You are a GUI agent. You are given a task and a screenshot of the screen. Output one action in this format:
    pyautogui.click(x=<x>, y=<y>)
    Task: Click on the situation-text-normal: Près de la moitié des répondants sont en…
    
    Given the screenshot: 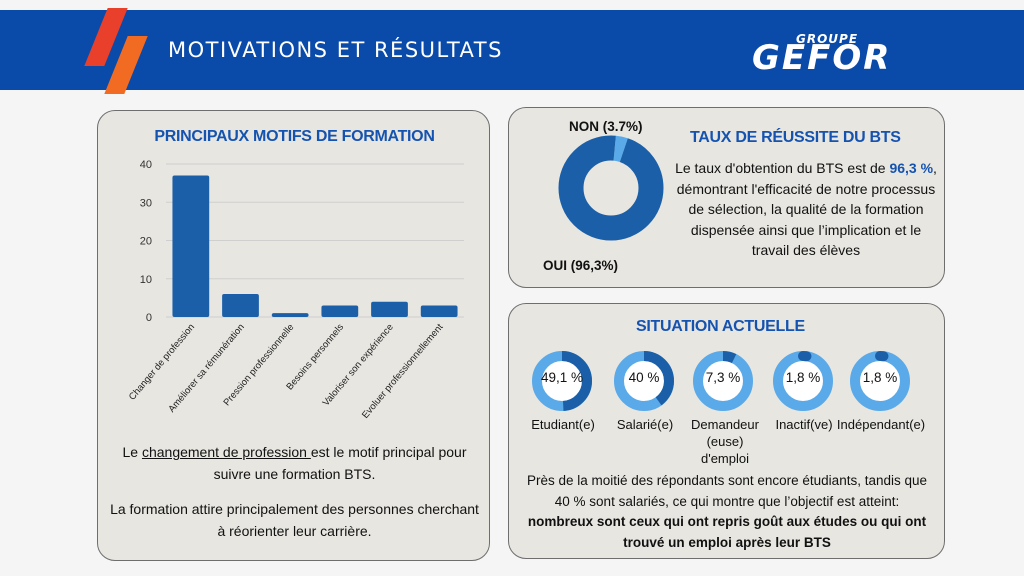 What is the action you would take?
    pyautogui.click(x=727, y=491)
    